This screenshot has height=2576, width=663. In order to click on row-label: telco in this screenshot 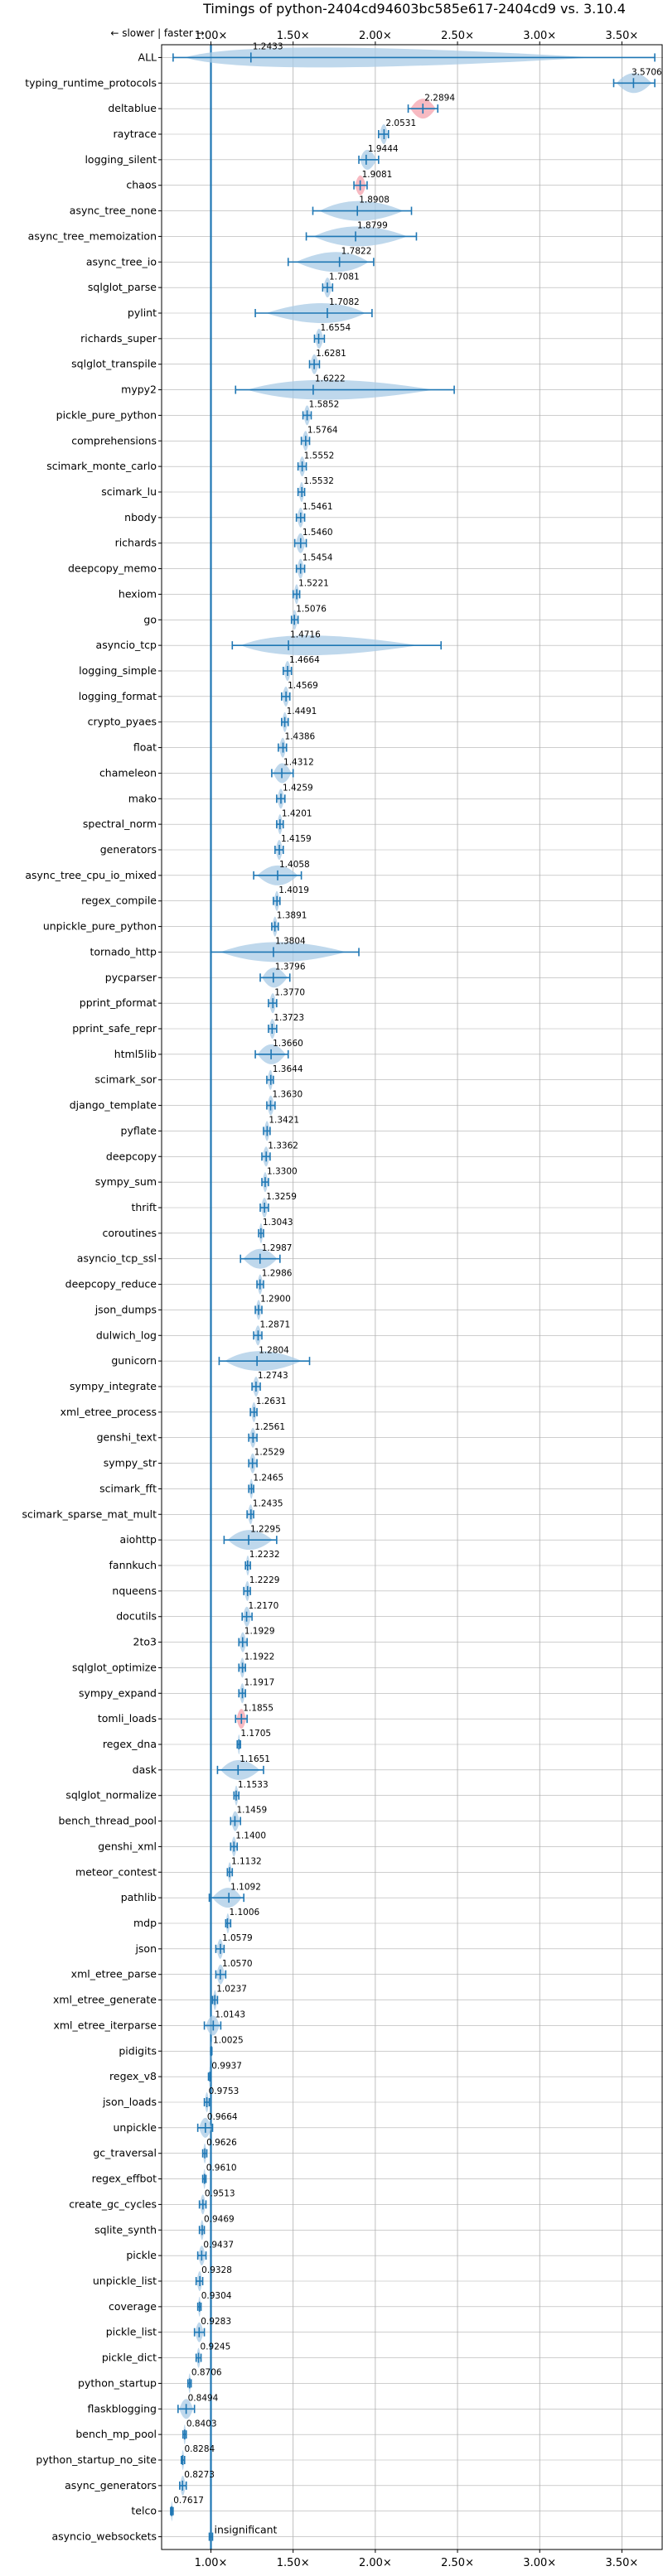, I will do `click(144, 2511)`.